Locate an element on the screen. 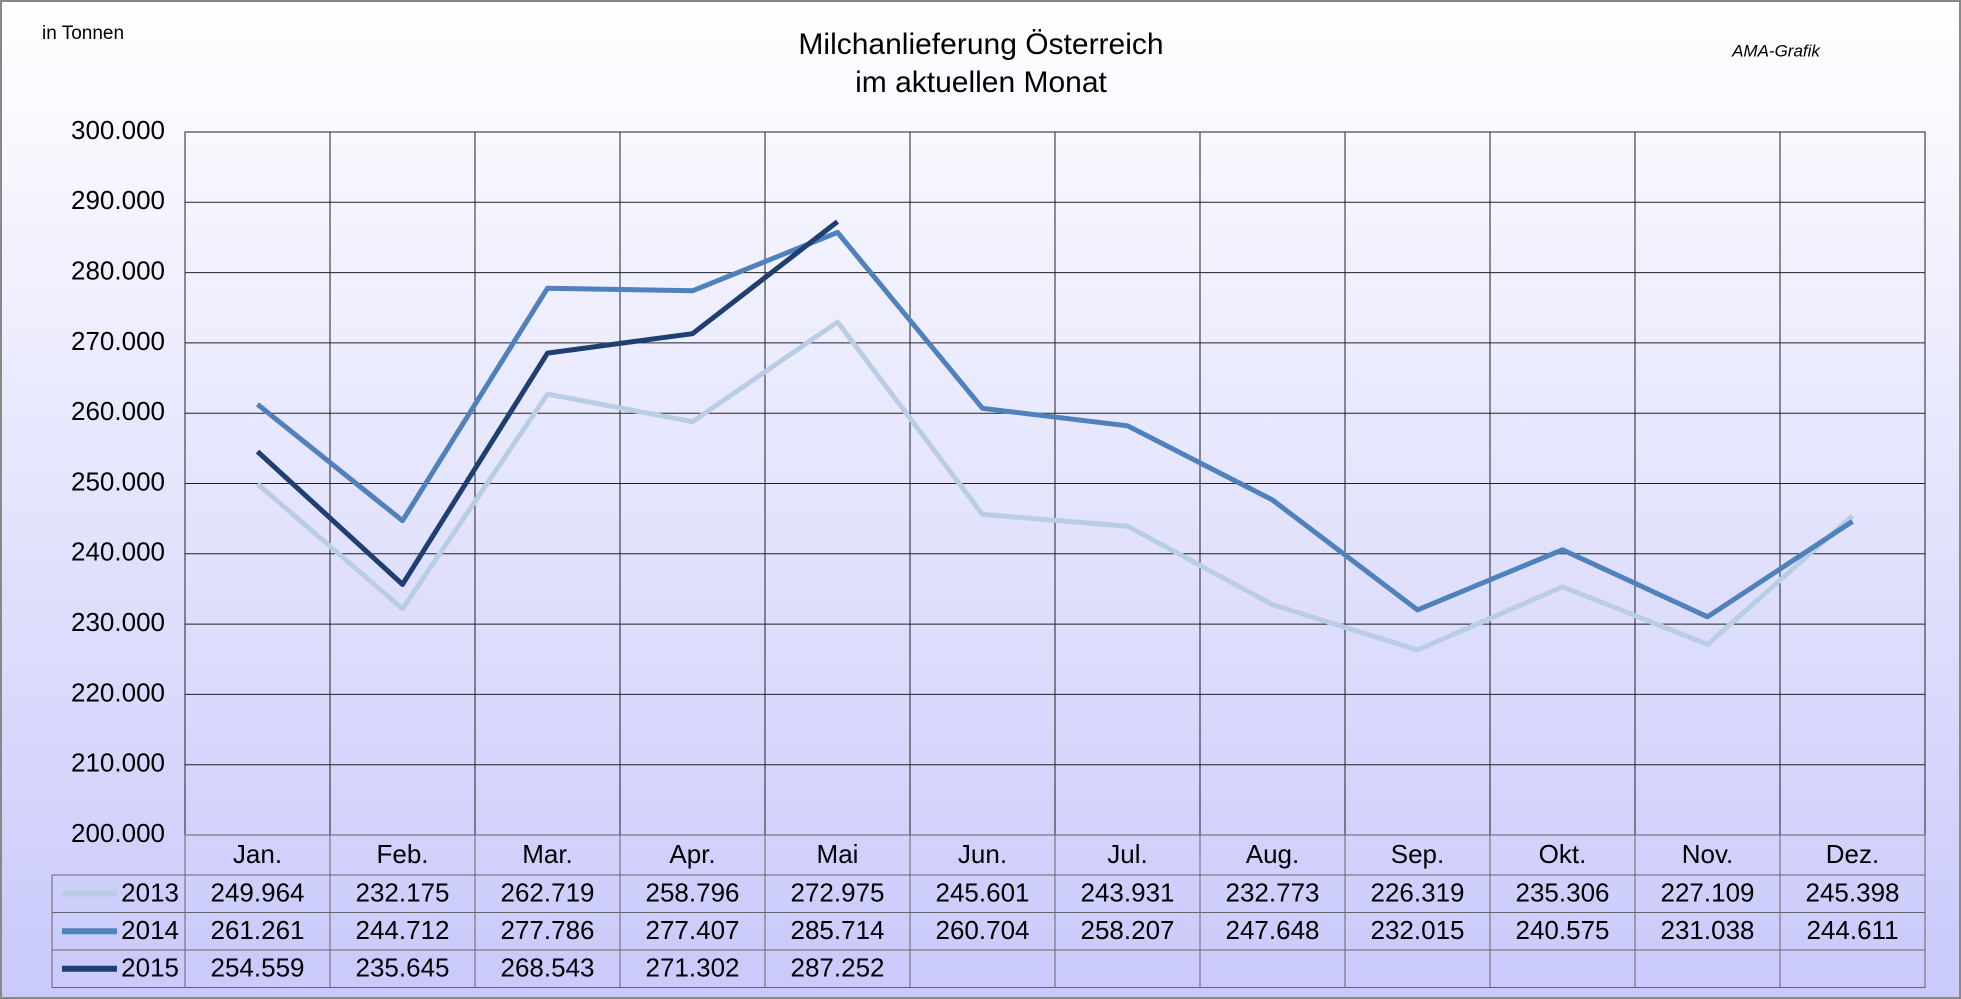  table-value: 232.773 is located at coordinates (1273, 893).